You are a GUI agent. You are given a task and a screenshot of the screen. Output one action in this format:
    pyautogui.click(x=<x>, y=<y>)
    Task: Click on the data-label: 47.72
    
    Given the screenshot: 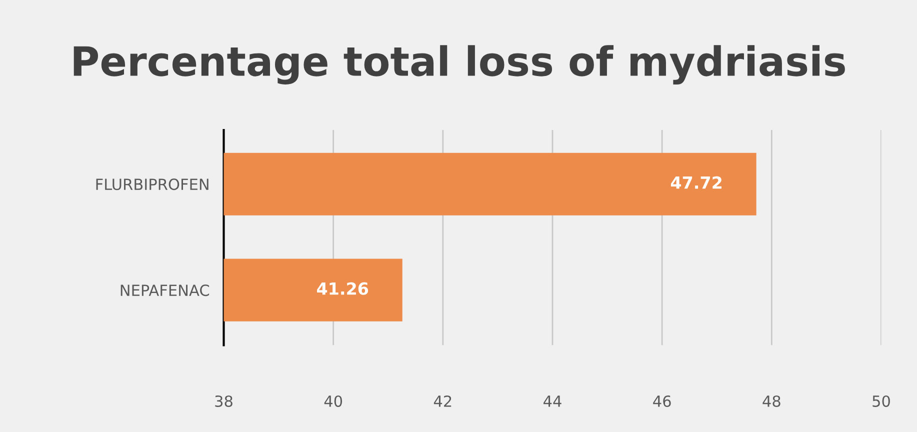 What is the action you would take?
    pyautogui.click(x=696, y=182)
    